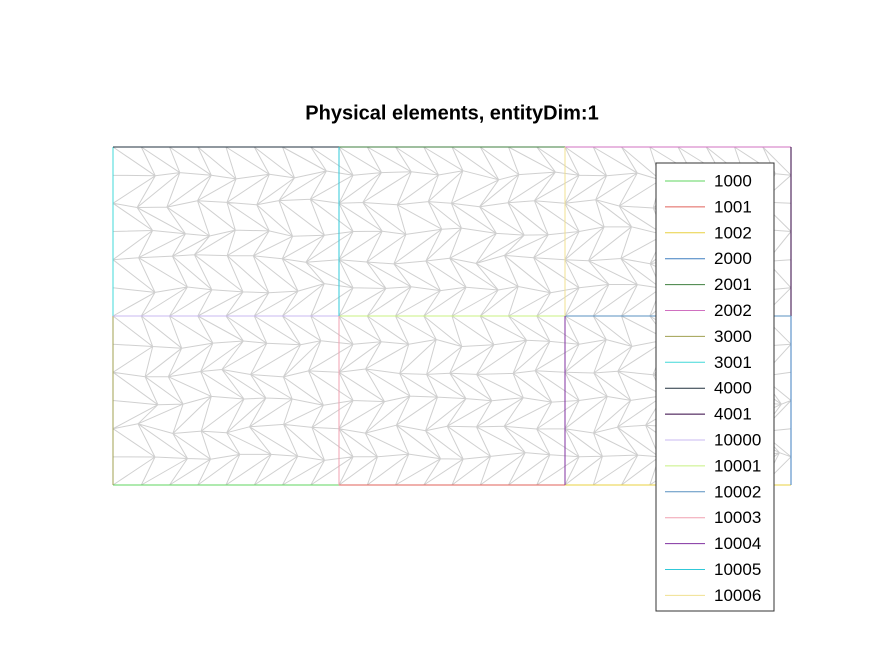 The height and width of the screenshot is (660, 874). Describe the element at coordinates (733, 232) in the screenshot. I see `legend-label: 1002` at that location.